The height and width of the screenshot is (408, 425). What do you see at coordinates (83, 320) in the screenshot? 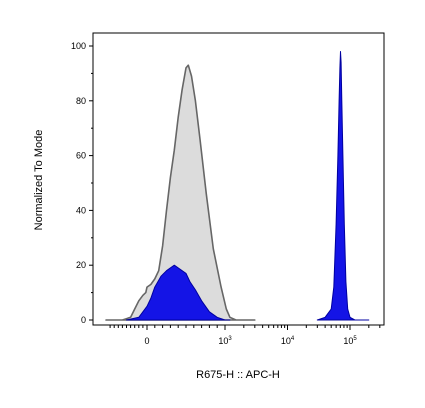
I see `y-tick-label: 0` at bounding box center [83, 320].